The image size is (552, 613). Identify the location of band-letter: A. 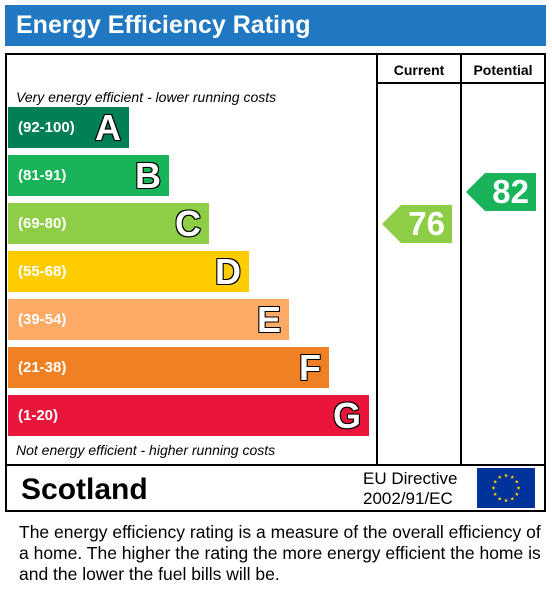
(108, 127).